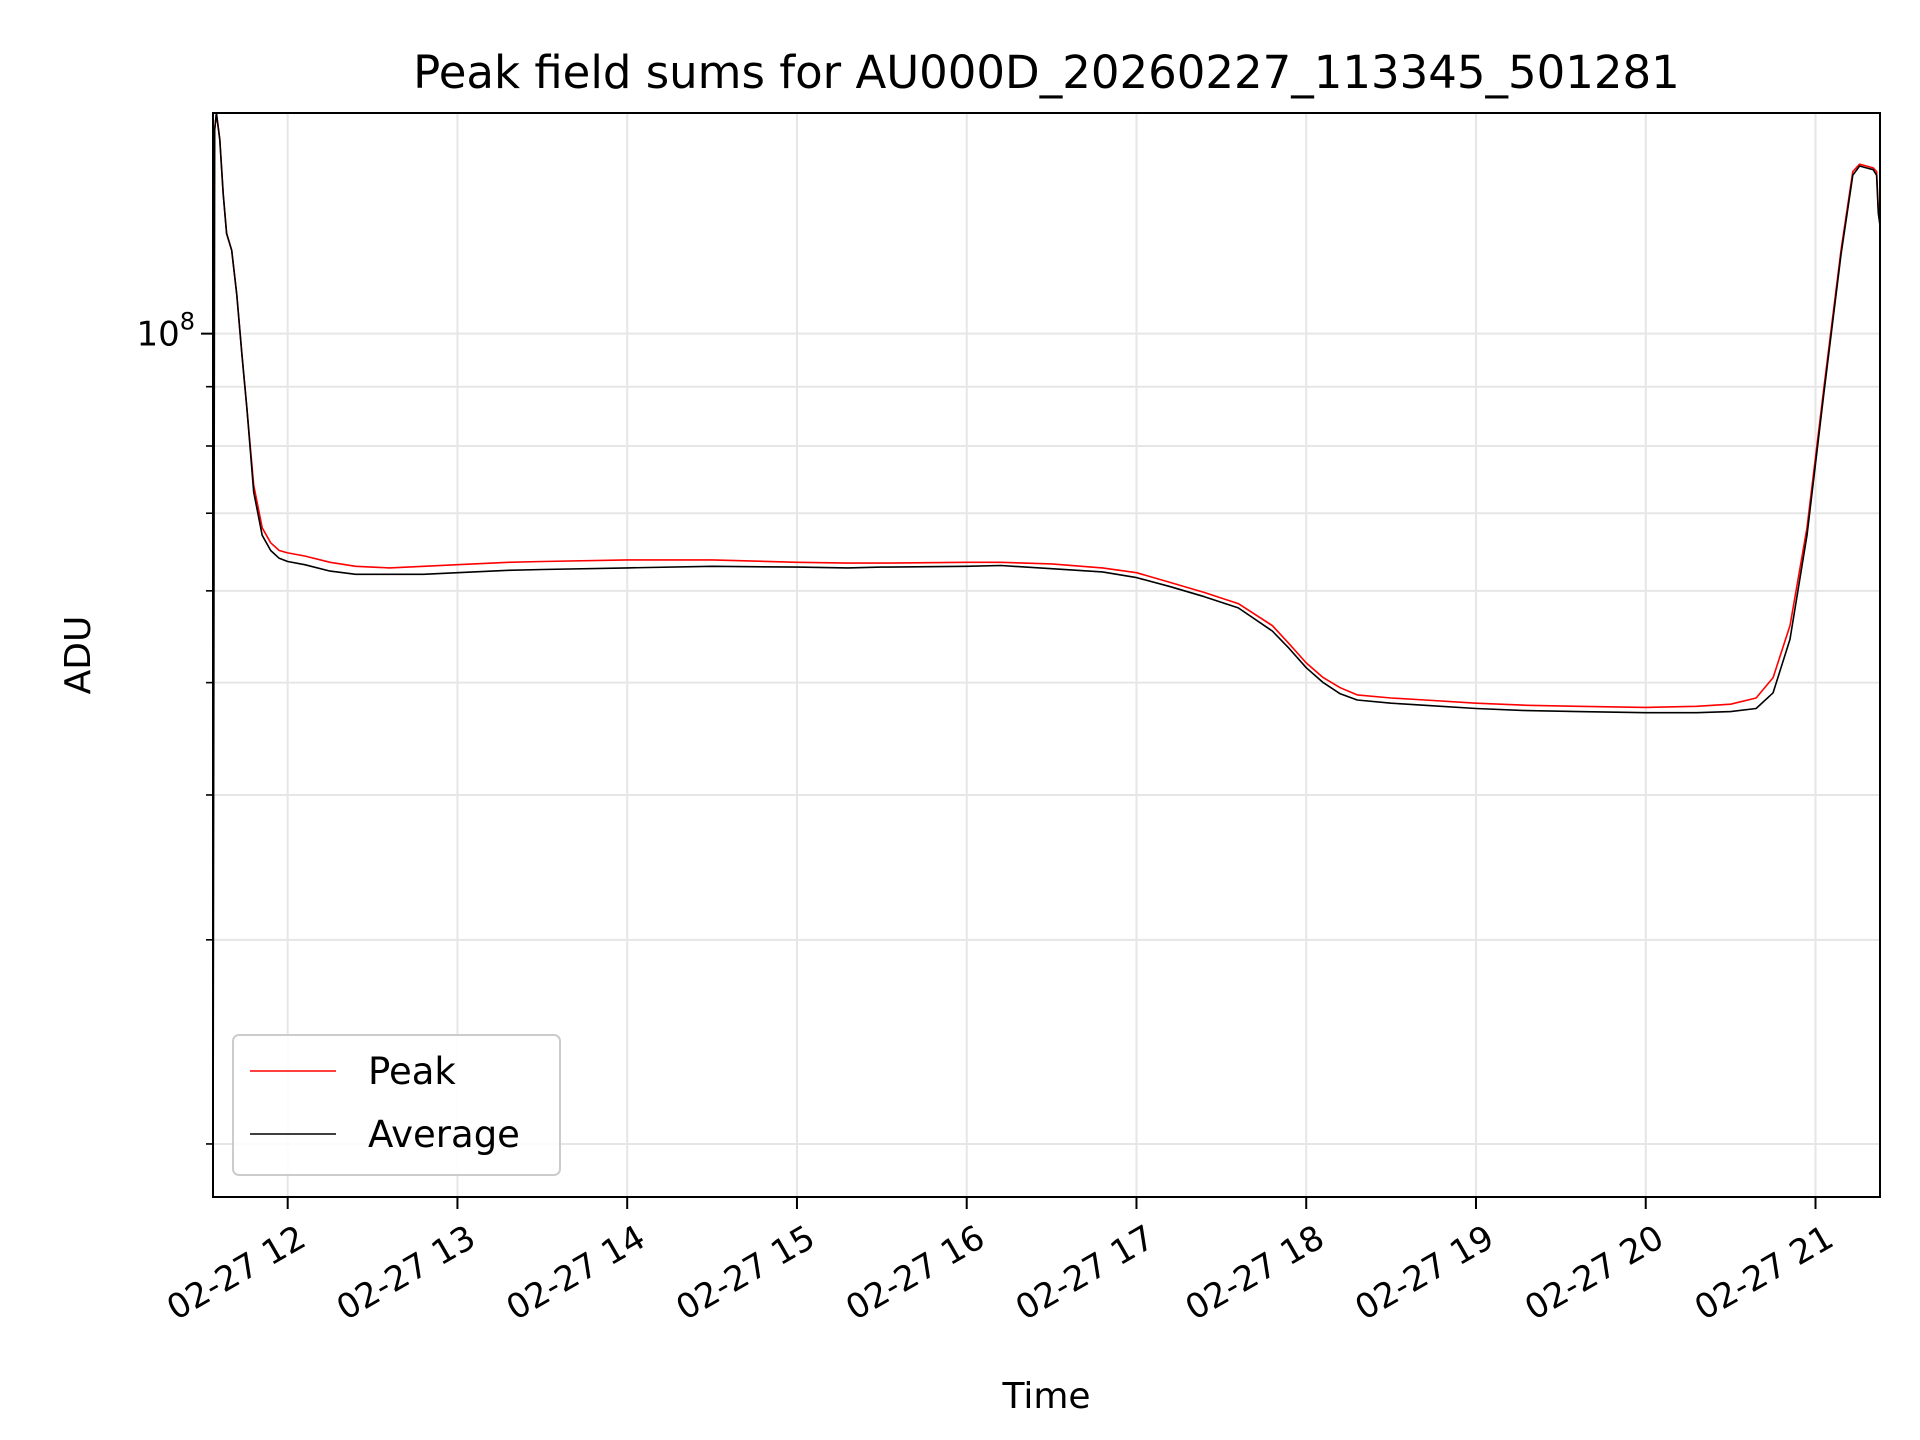 The height and width of the screenshot is (1440, 1920). I want to click on legend: Peak Average, so click(396, 1105).